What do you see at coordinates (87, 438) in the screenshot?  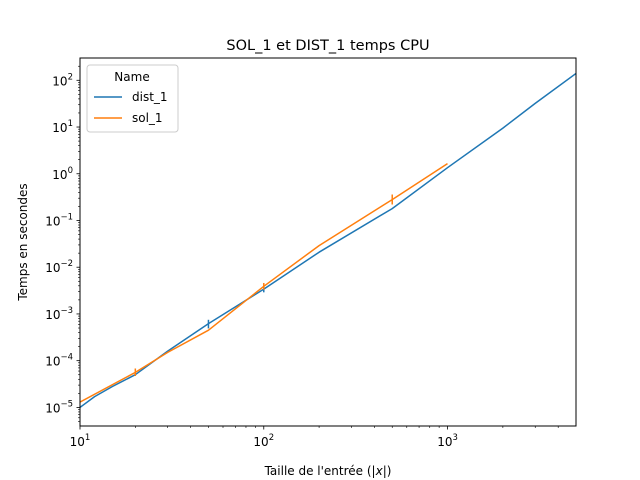 I see `x-tick-label-exponent: 1` at bounding box center [87, 438].